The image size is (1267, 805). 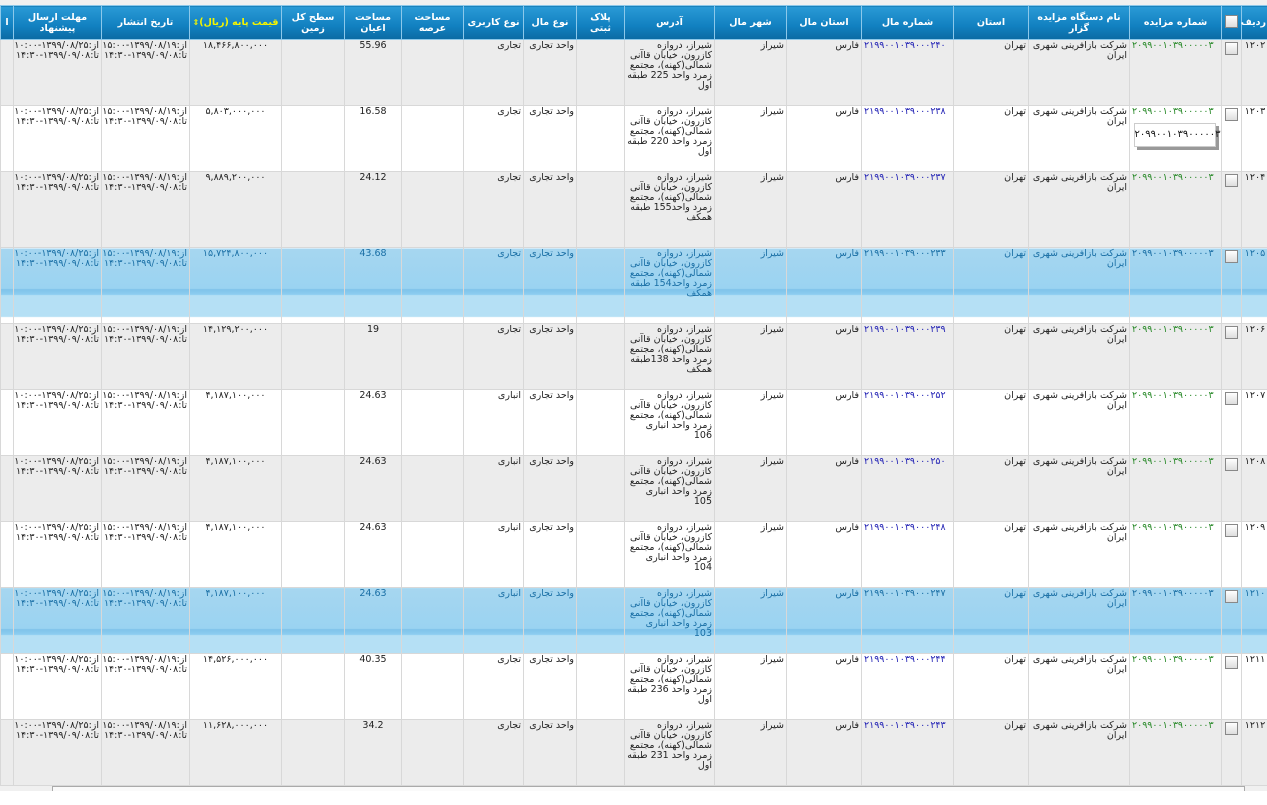 I want to click on cell-property-type: واحد تجاری, so click(x=550, y=554).